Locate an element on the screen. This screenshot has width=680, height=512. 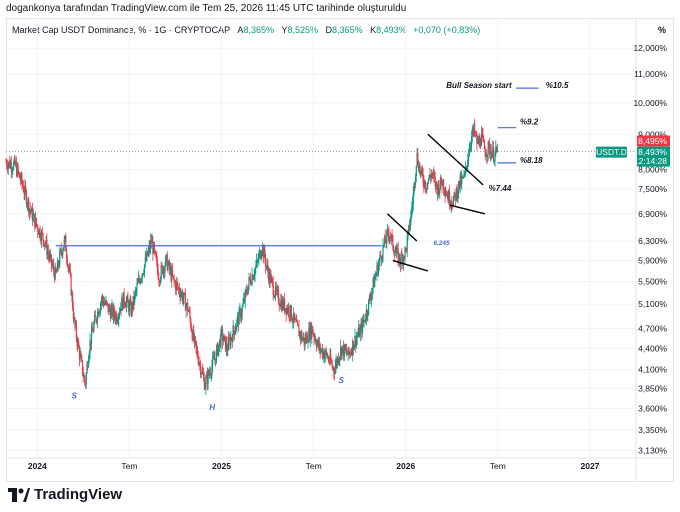
legend-high: 8,525% is located at coordinates (303, 30).